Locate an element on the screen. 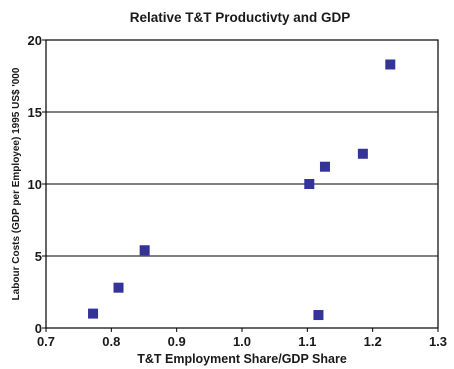 Image resolution: width=454 pixels, height=369 pixels. x-tick-label-6: 1.3 is located at coordinates (438, 341).